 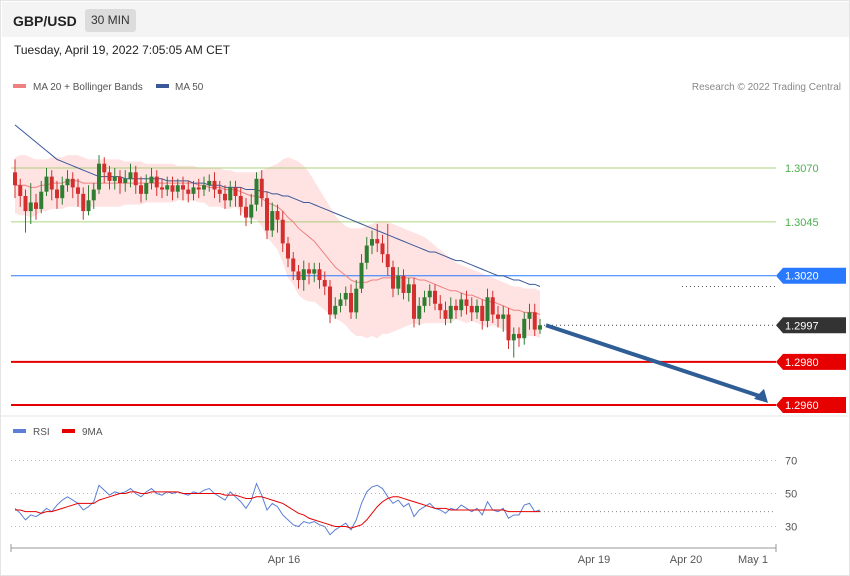 I want to click on rsi-tick-label: 30, so click(x=791, y=528).